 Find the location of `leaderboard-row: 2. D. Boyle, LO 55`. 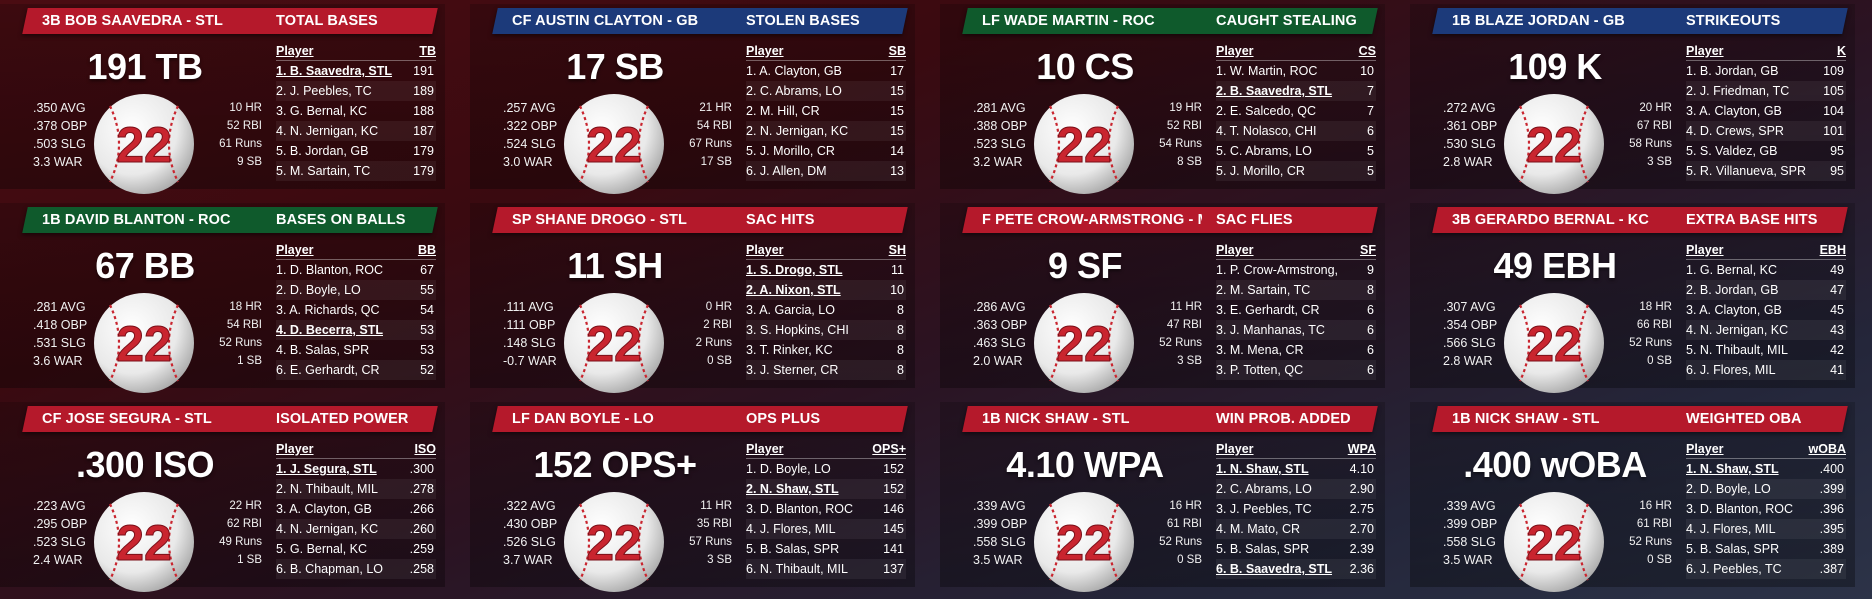

leaderboard-row: 2. D. Boyle, LO 55 is located at coordinates (356, 290).